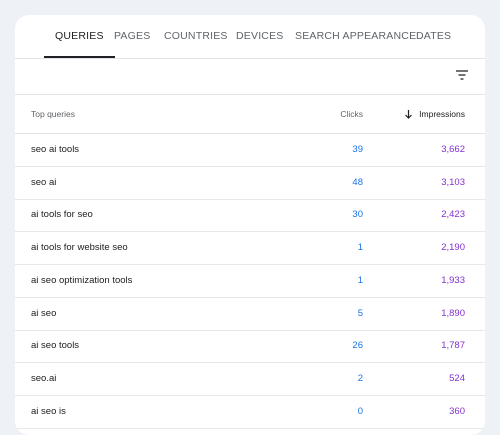 This screenshot has height=435, width=500. I want to click on impressions: 2,423, so click(453, 215).